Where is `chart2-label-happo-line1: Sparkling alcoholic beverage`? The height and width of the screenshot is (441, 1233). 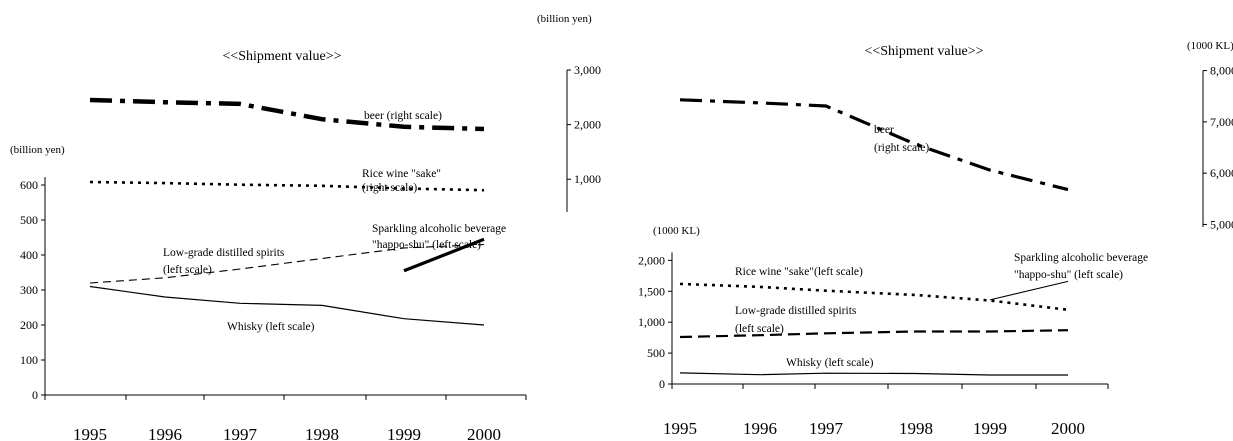 chart2-label-happo-line1: Sparkling alcoholic beverage is located at coordinates (1081, 258).